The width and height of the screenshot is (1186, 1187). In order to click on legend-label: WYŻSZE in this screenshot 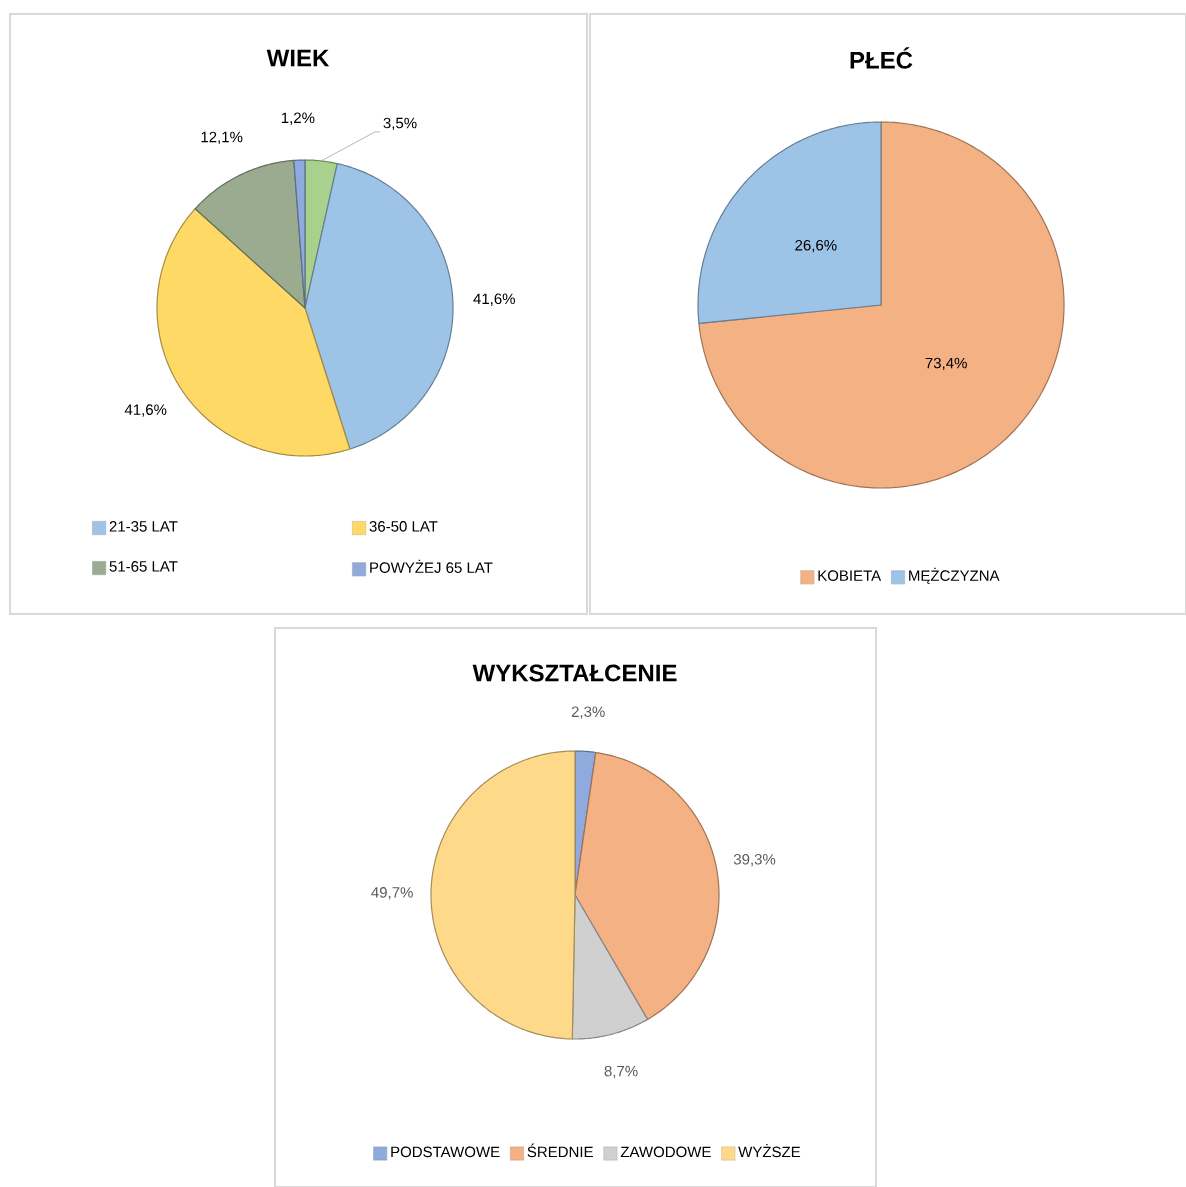, I will do `click(769, 1151)`.